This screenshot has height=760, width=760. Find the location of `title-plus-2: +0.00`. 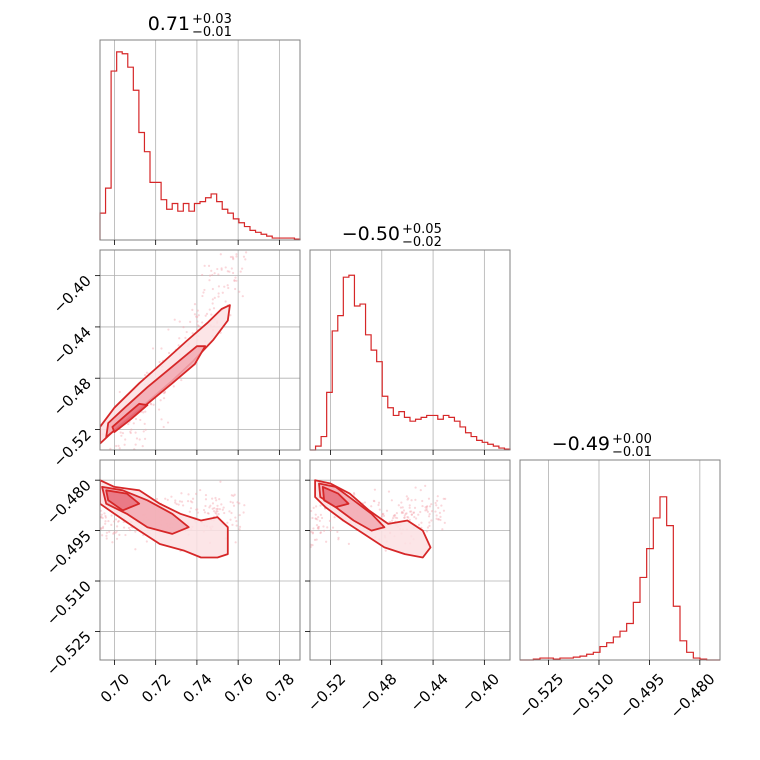

title-plus-2: +0.00 is located at coordinates (632, 439).